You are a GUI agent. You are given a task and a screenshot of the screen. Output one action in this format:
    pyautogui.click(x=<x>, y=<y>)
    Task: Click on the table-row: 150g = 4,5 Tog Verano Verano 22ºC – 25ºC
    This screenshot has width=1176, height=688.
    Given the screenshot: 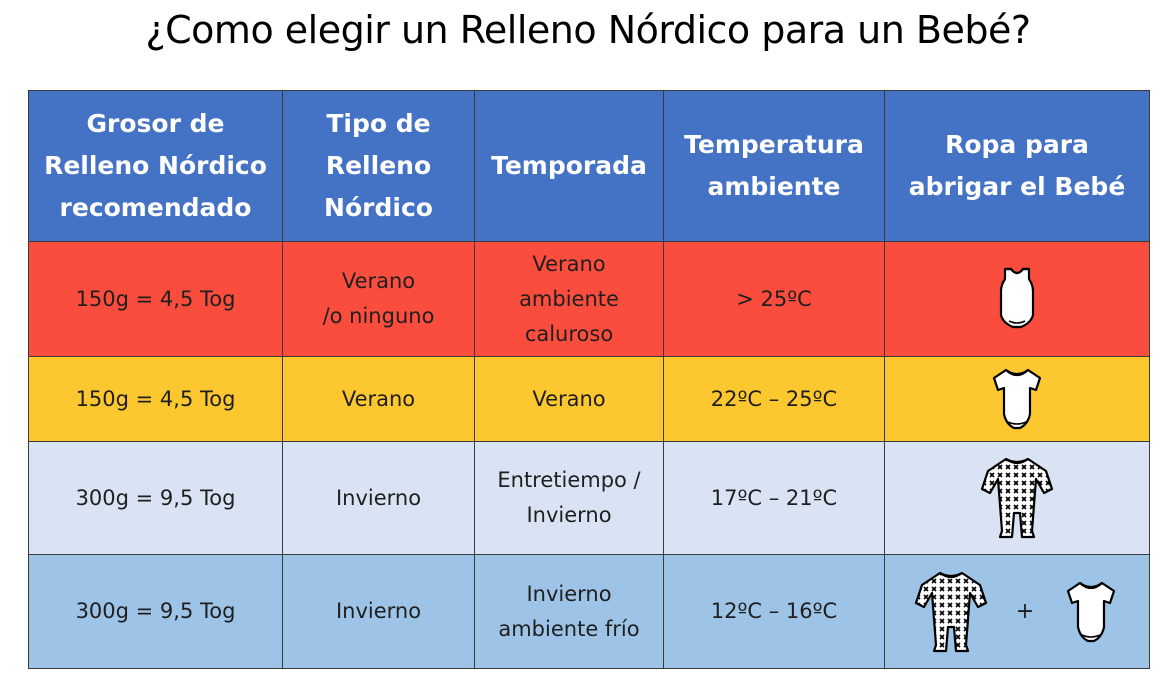 What is the action you would take?
    pyautogui.click(x=589, y=399)
    